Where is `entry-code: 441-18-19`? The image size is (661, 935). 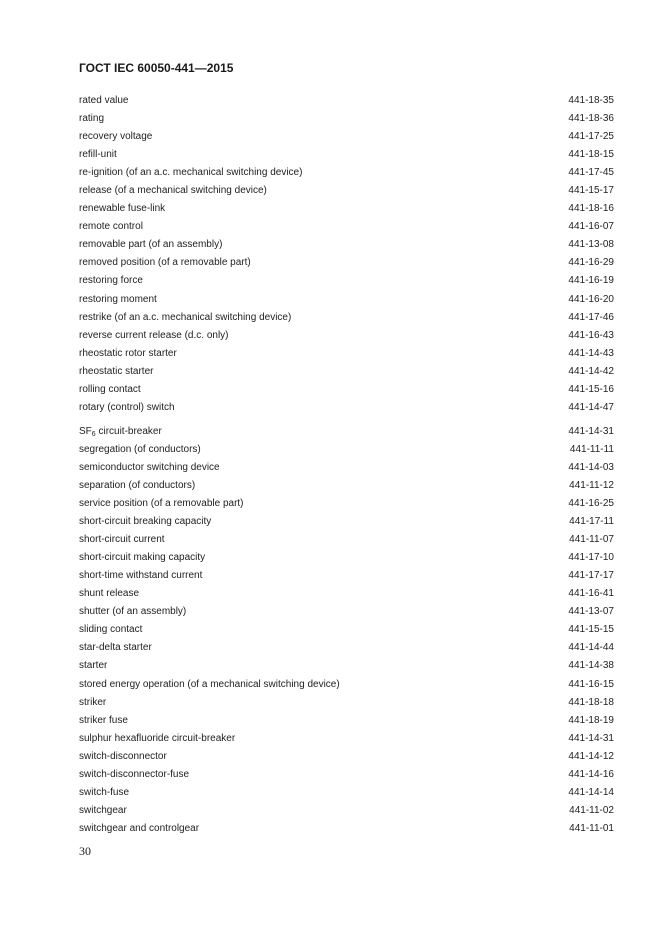 entry-code: 441-18-19 is located at coordinates (591, 720).